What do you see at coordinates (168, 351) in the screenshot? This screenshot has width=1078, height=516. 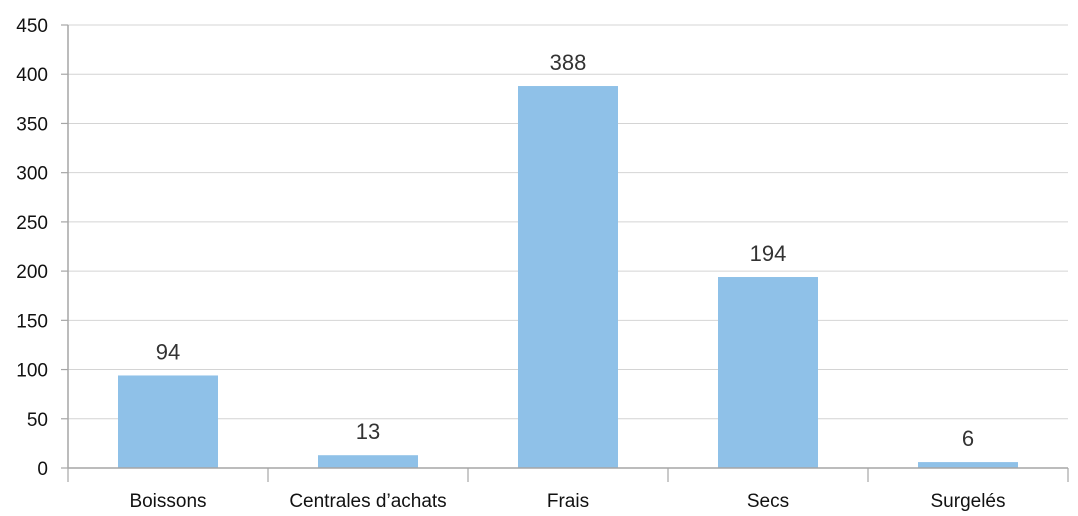 I see `data-label: 94` at bounding box center [168, 351].